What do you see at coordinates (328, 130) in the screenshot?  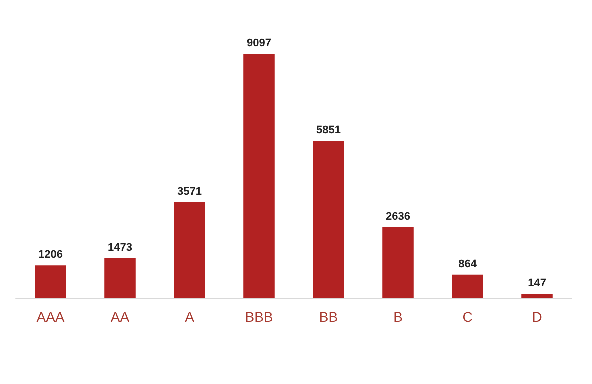 I see `data-label: 5851` at bounding box center [328, 130].